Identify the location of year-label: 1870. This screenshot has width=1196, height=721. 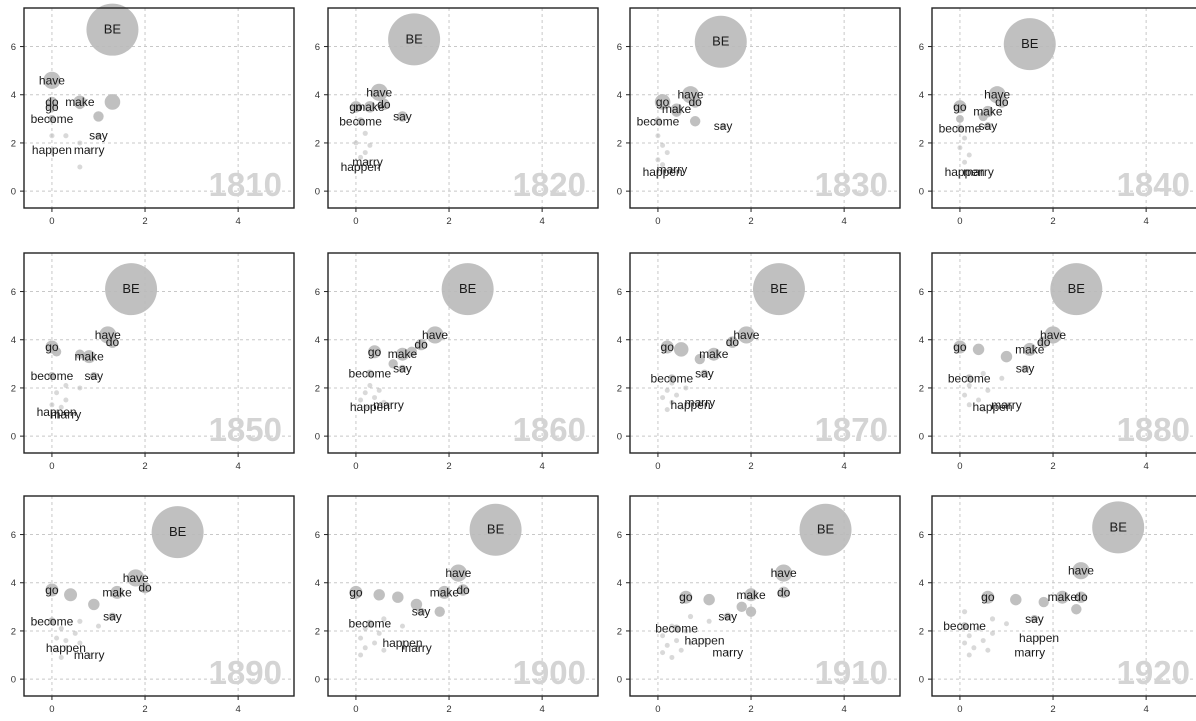
(851, 429).